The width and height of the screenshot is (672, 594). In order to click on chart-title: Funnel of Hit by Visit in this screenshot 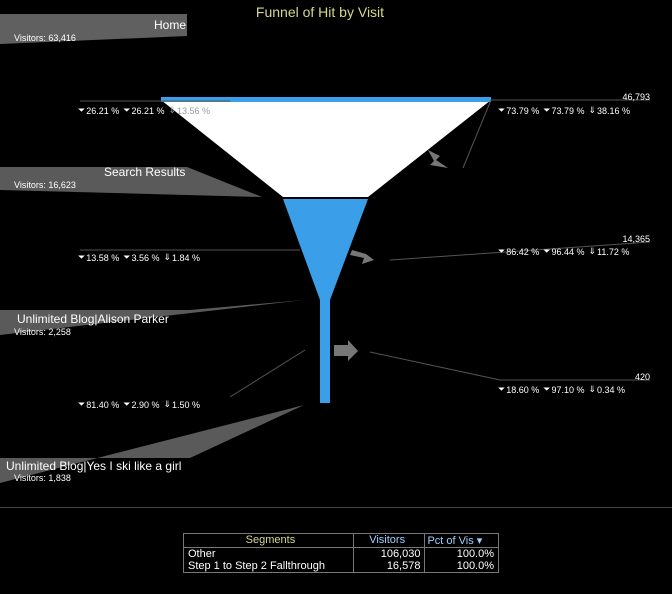, I will do `click(320, 12)`.